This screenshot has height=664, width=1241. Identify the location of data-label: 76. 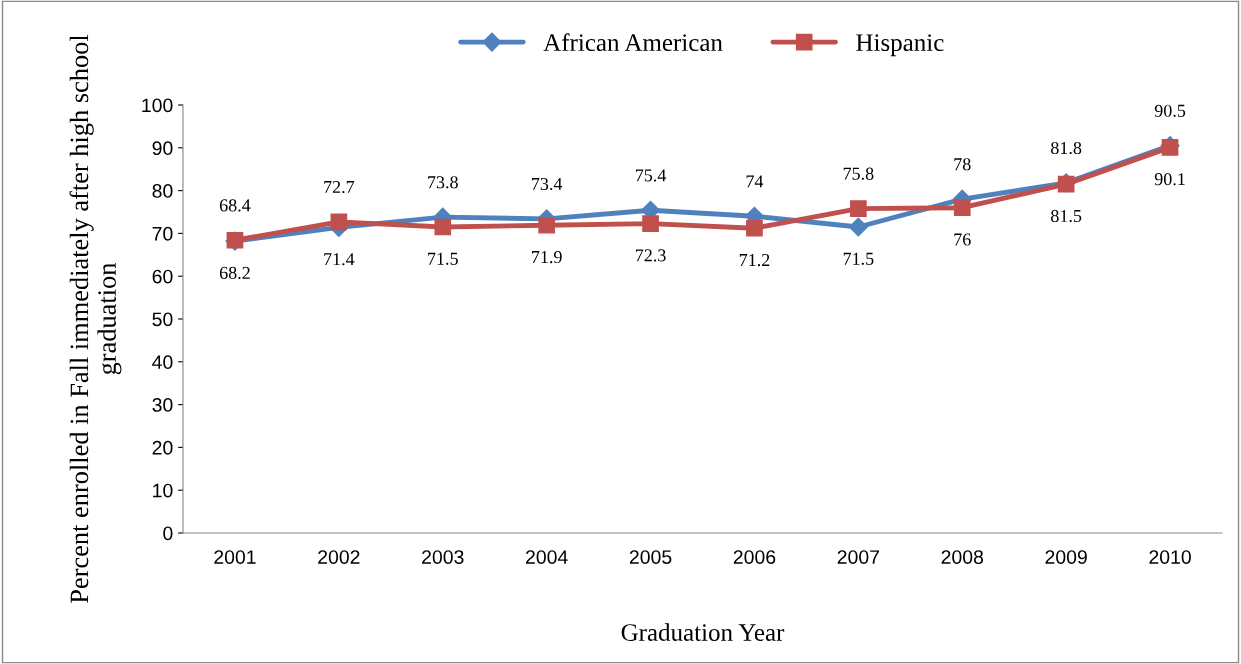
(962, 239).